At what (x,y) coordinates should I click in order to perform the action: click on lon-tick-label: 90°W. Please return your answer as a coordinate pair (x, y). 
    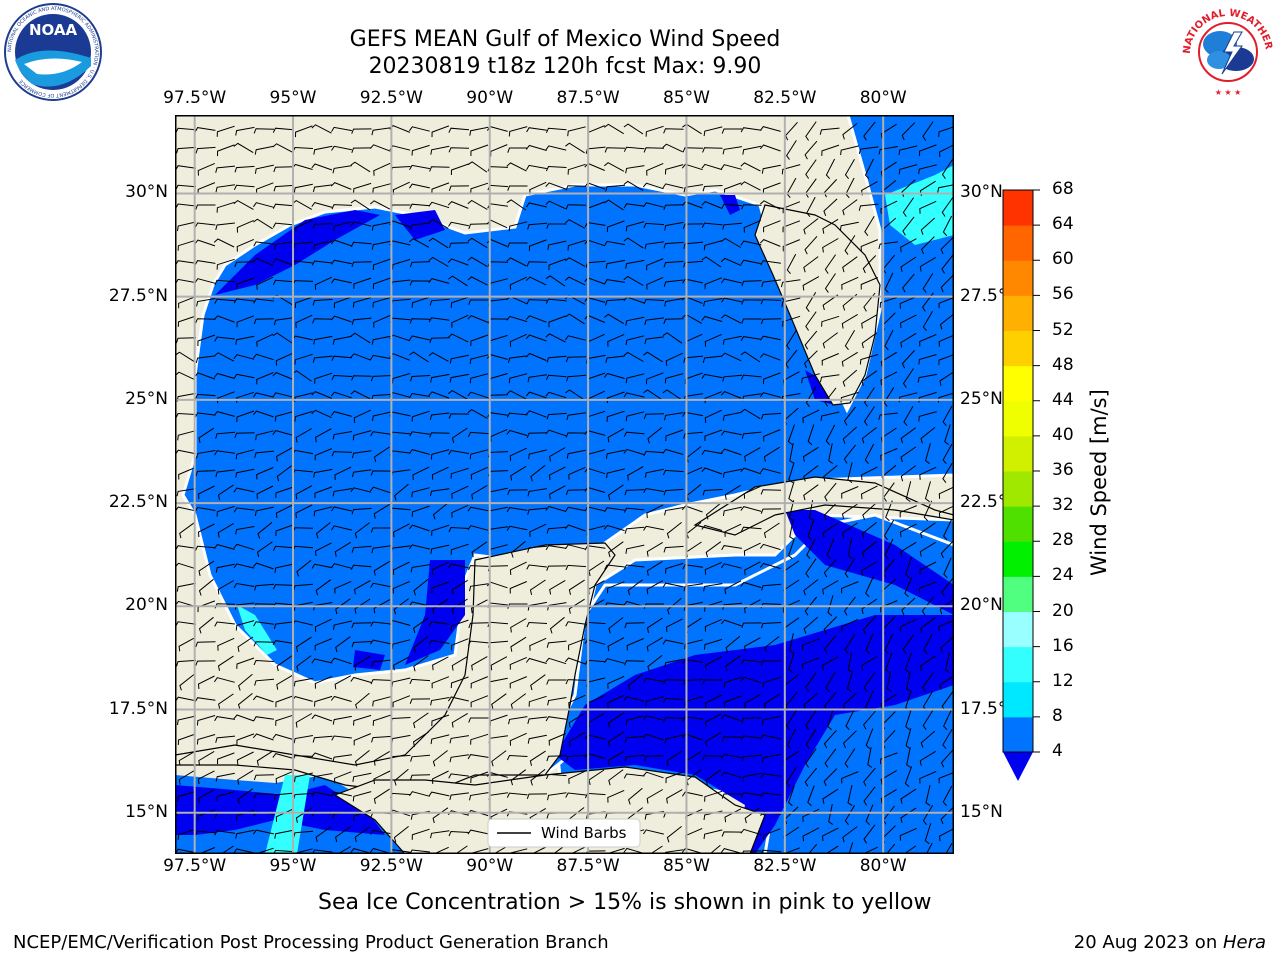
    Looking at the image, I should click on (490, 866).